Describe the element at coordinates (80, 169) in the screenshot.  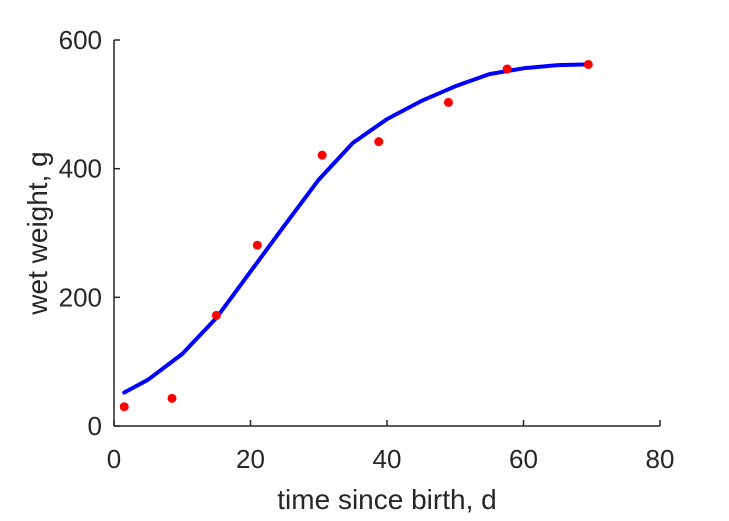
I see `y-tick-label: 400` at that location.